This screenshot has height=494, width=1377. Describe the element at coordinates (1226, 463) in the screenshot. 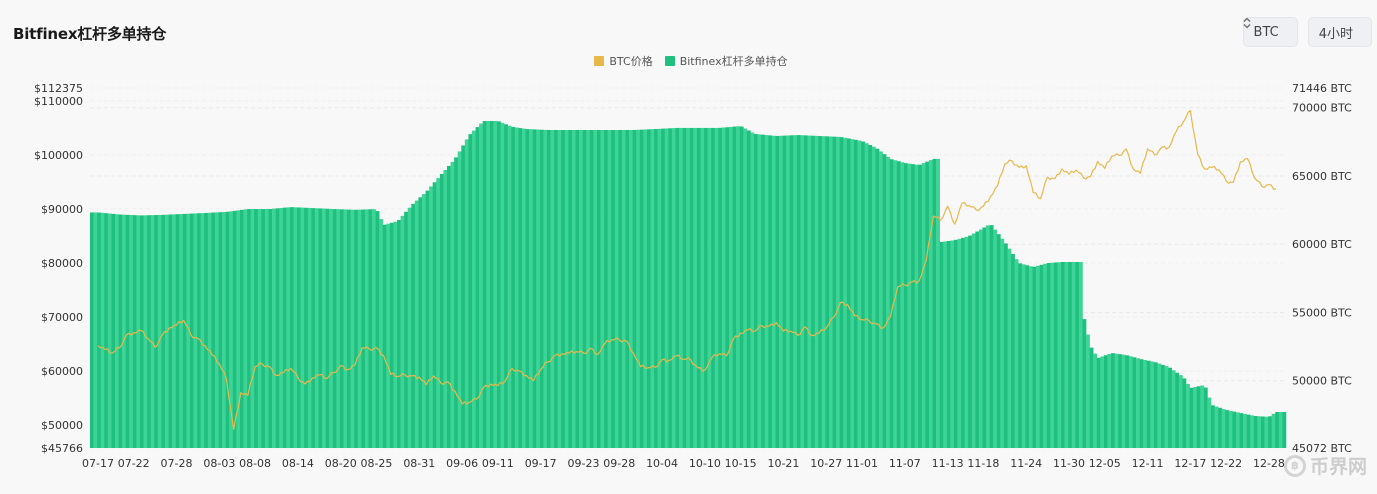

I see `x-axis-tick: 12-22` at that location.